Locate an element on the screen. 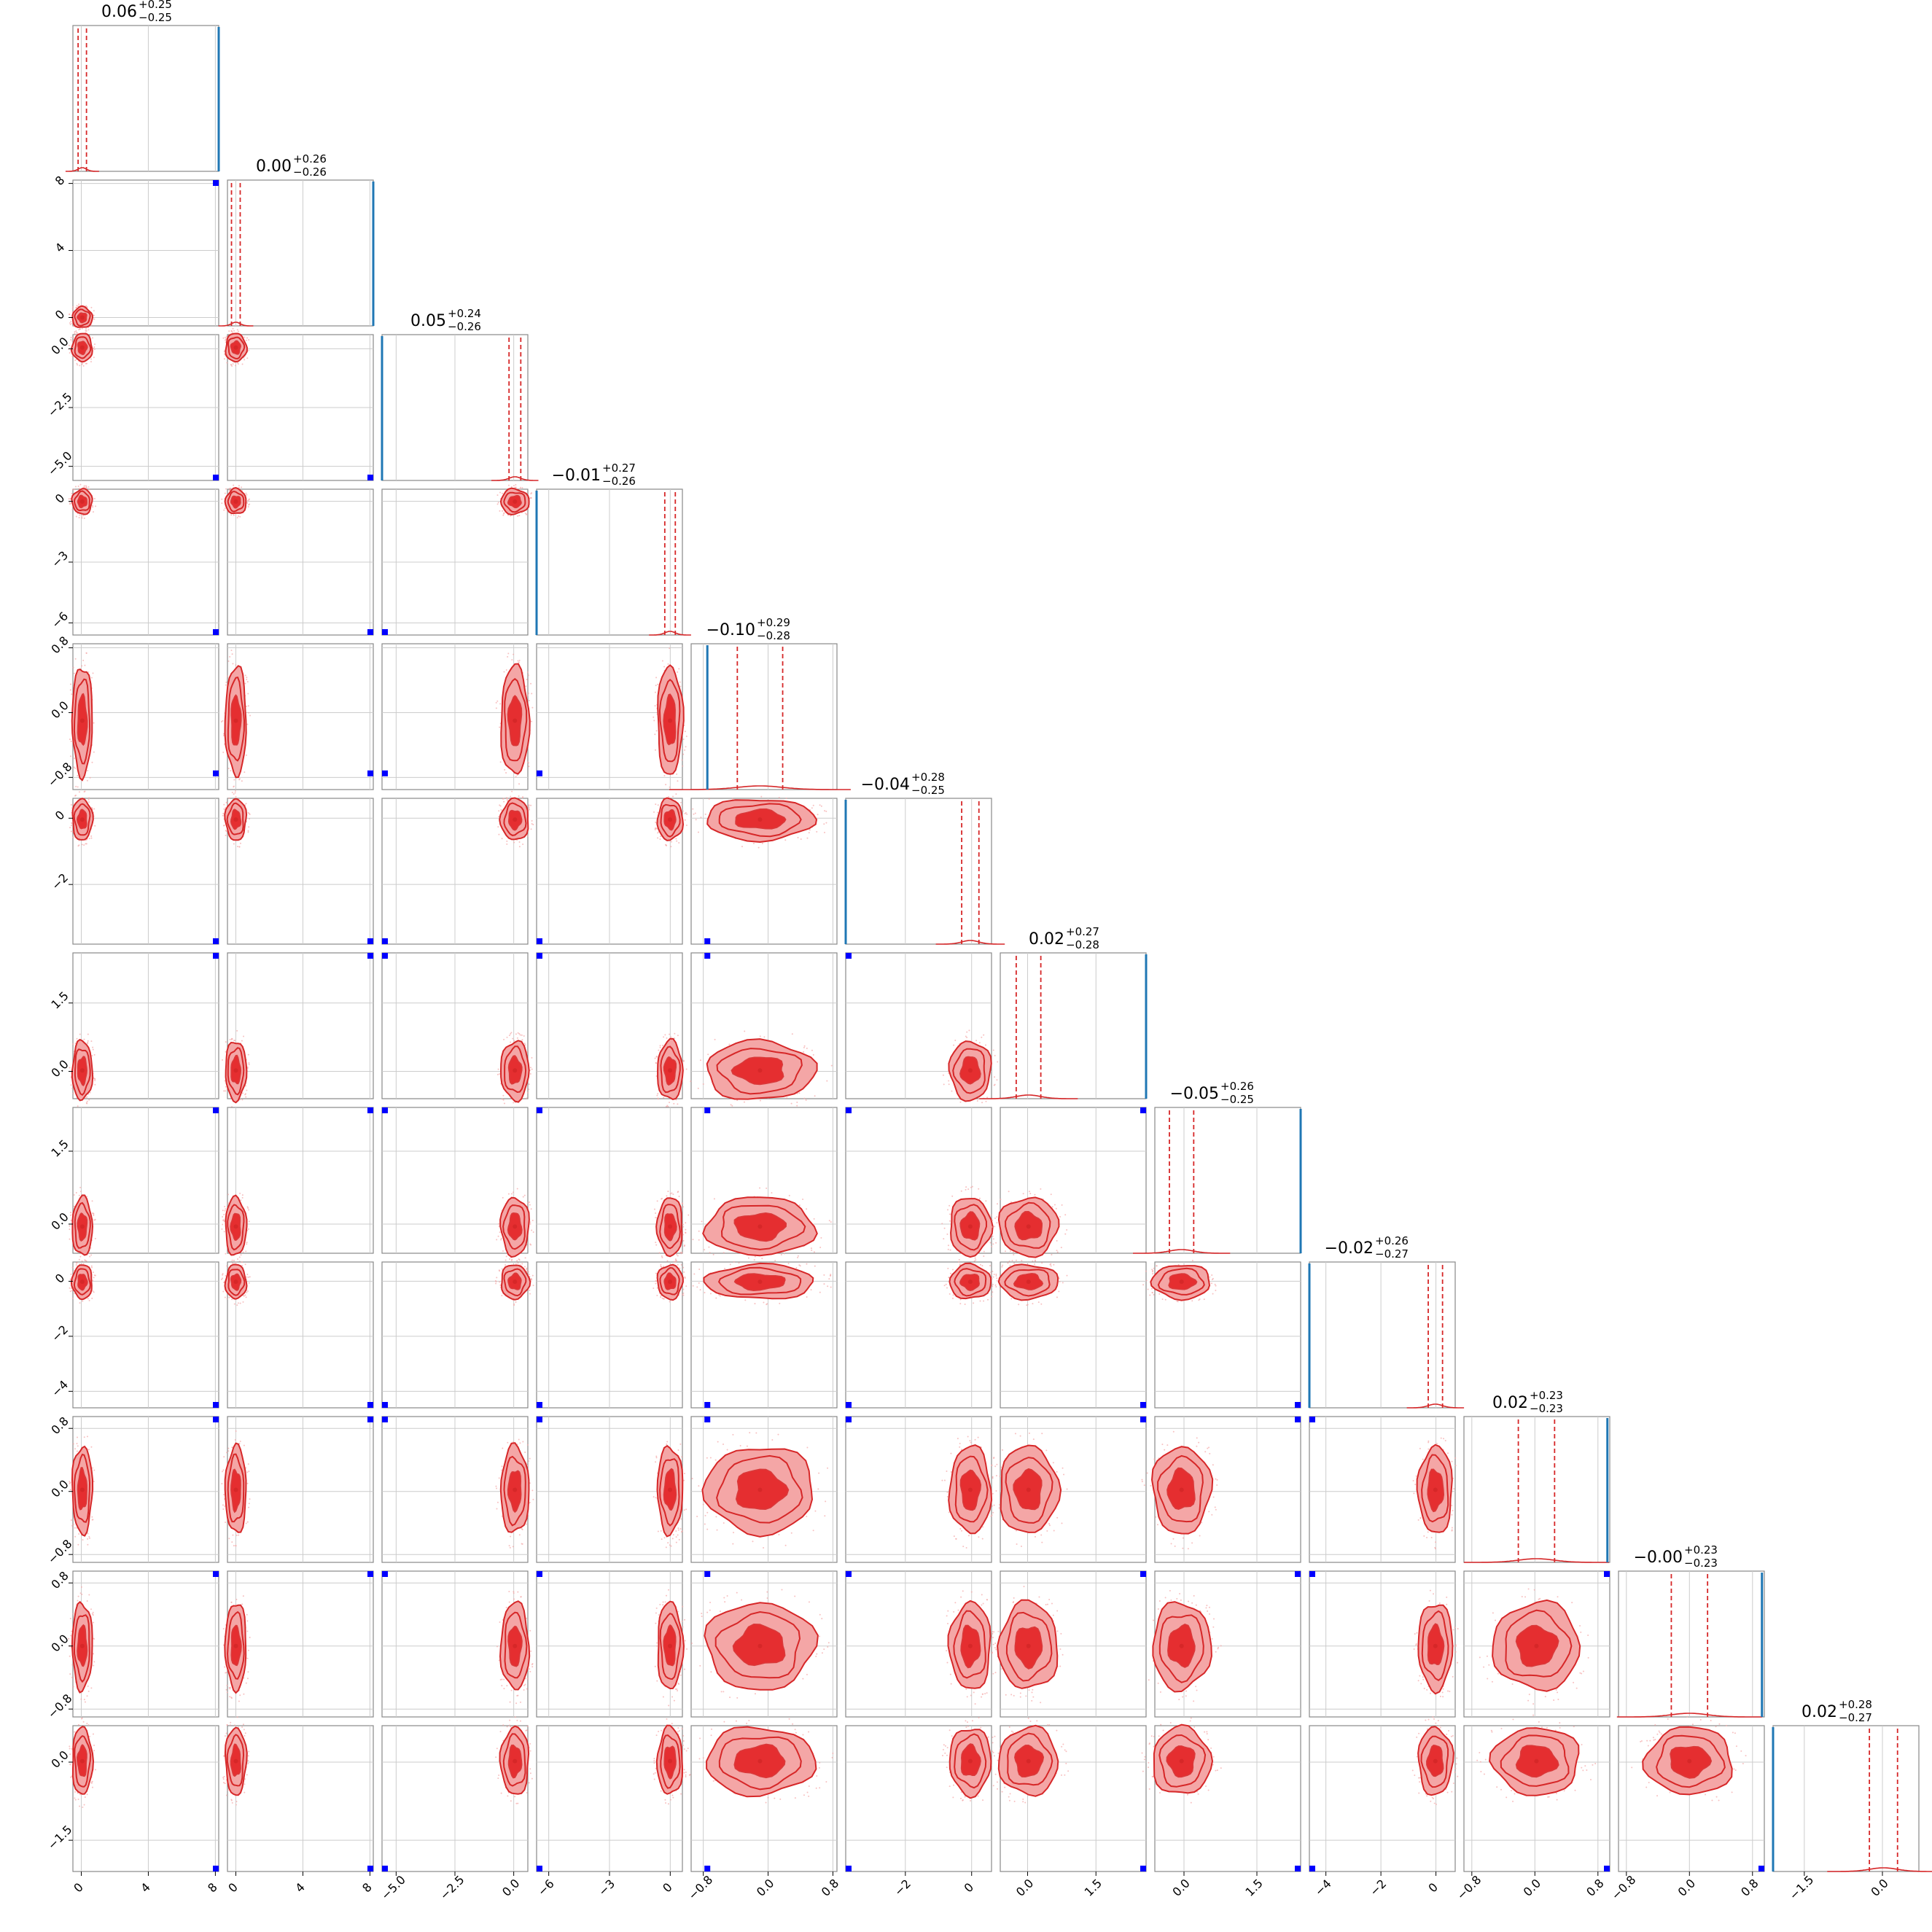 The height and width of the screenshot is (1932, 1932). panel-frame is located at coordinates (145, 871).